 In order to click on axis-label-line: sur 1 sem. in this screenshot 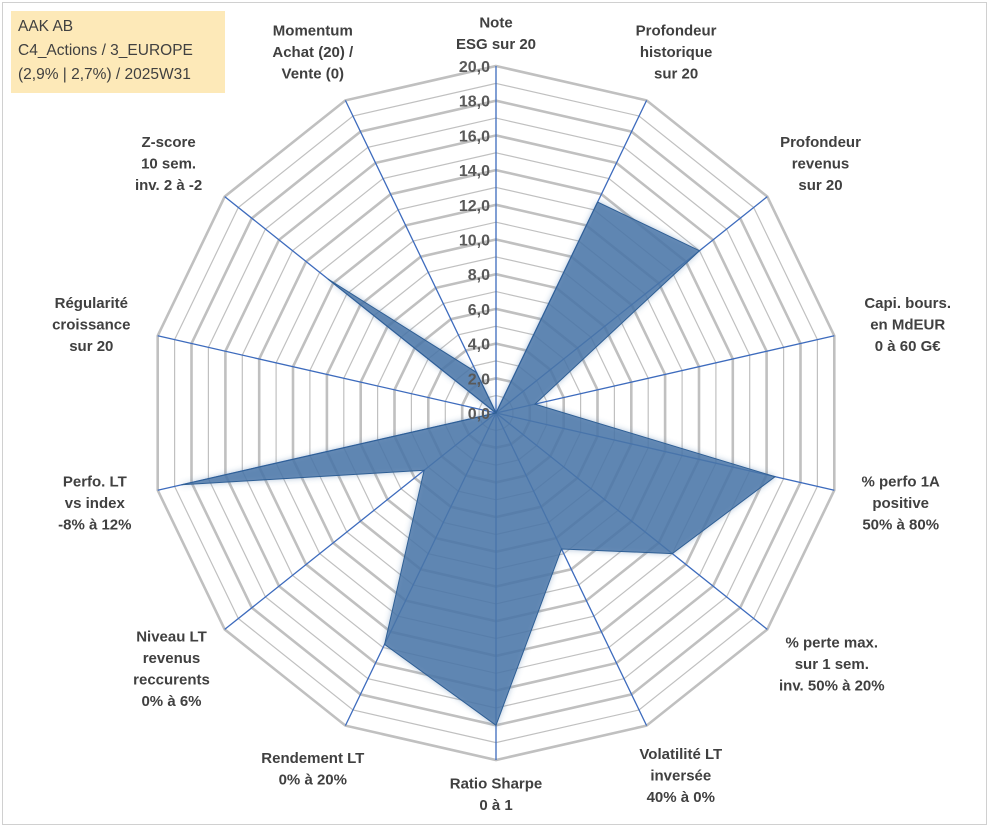, I will do `click(832, 664)`.